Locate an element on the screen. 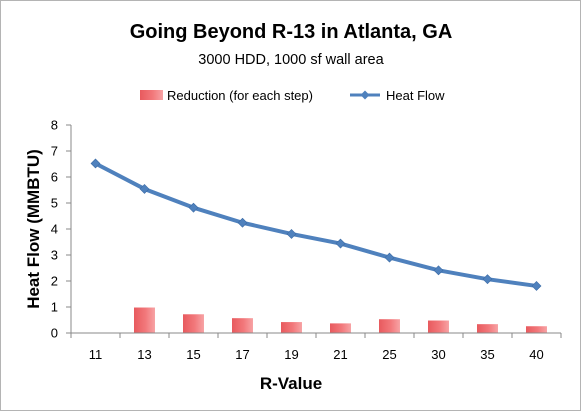 The width and height of the screenshot is (581, 411). y-tick-label: 0 is located at coordinates (54, 333).